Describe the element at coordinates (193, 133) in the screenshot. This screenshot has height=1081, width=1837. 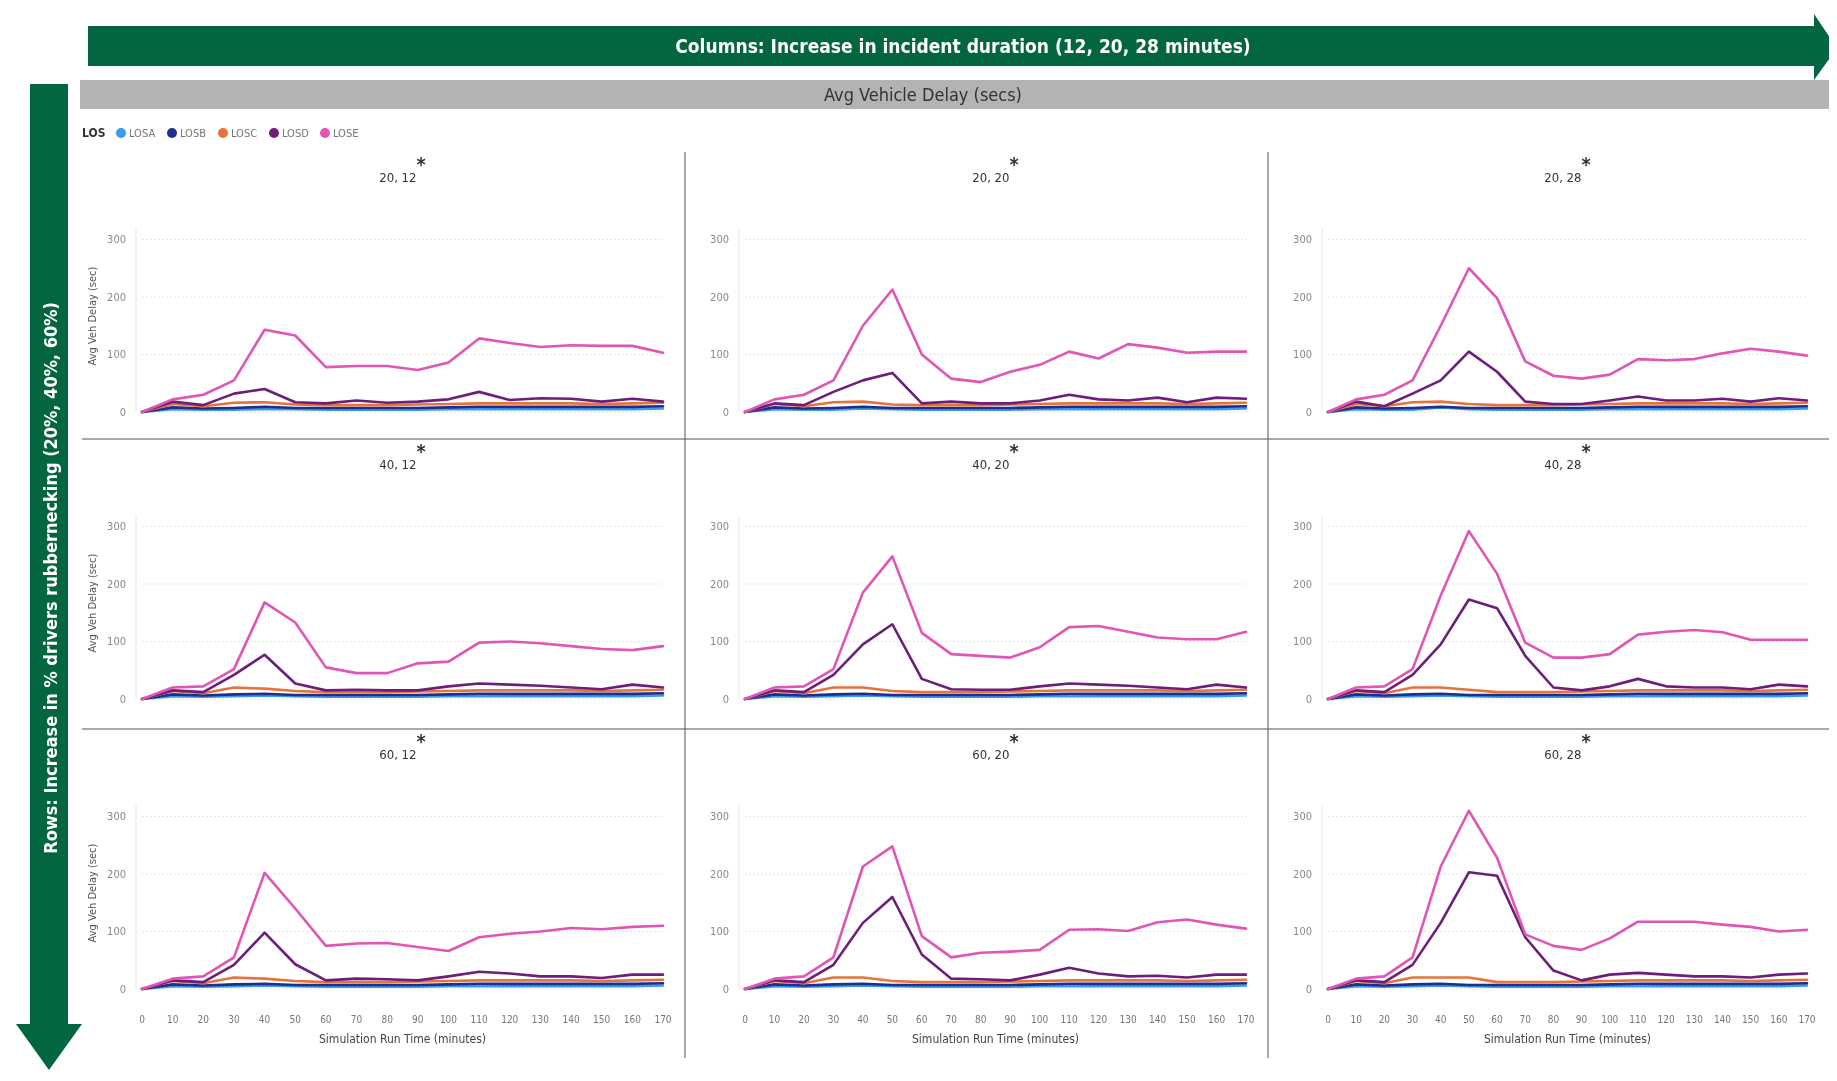
I see `legend-label: LOSB` at that location.